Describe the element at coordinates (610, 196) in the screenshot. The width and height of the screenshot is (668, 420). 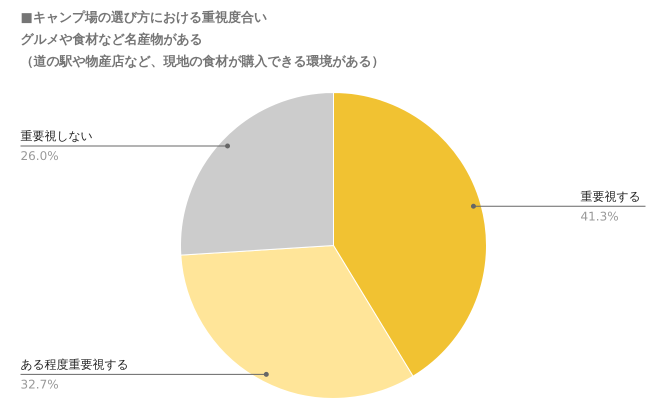
I see `slice-label: 重要視する` at that location.